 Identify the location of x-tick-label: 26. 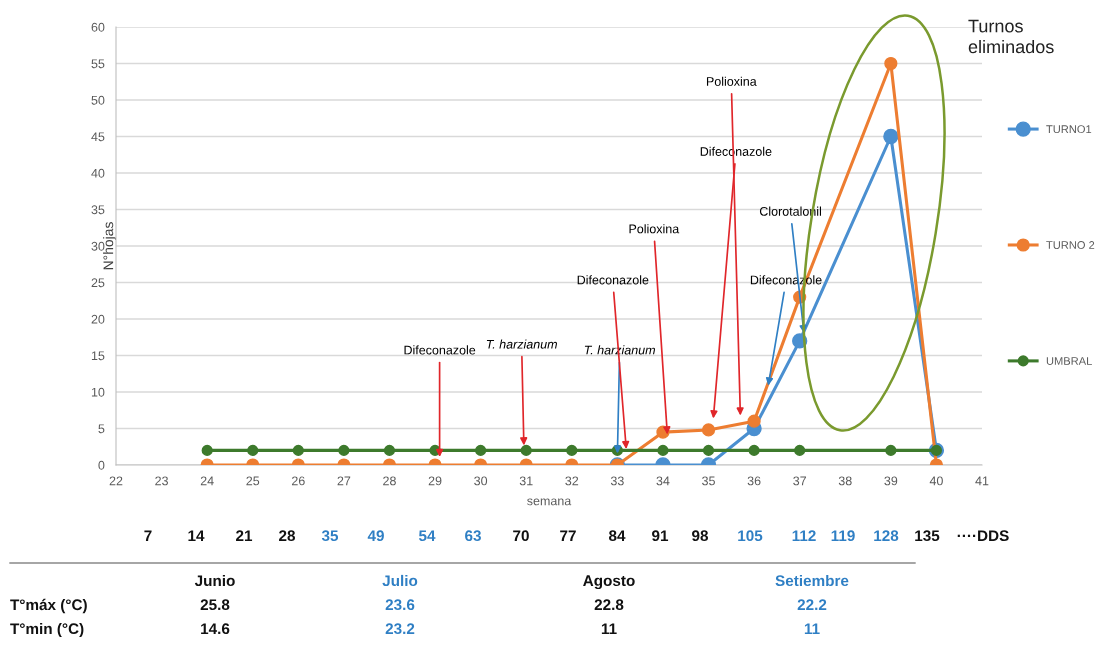
(298, 481).